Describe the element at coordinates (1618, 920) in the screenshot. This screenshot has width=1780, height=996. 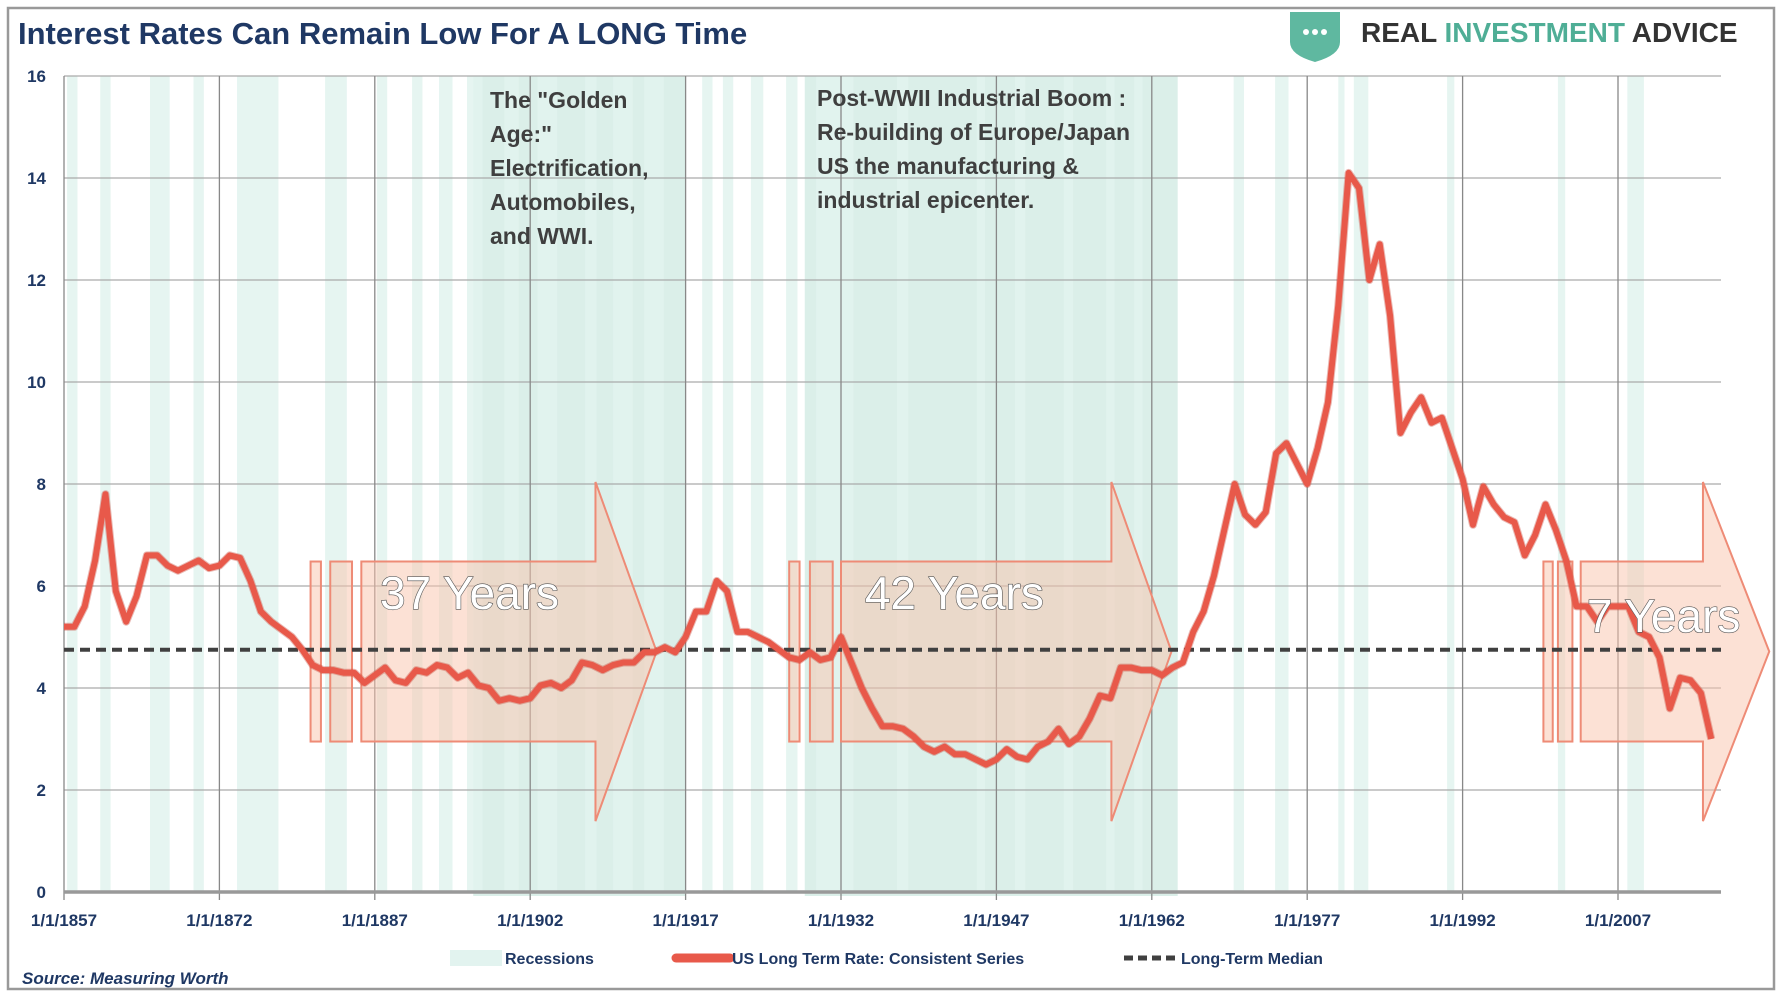
I see `x-tick-label: 1/1/2007` at that location.